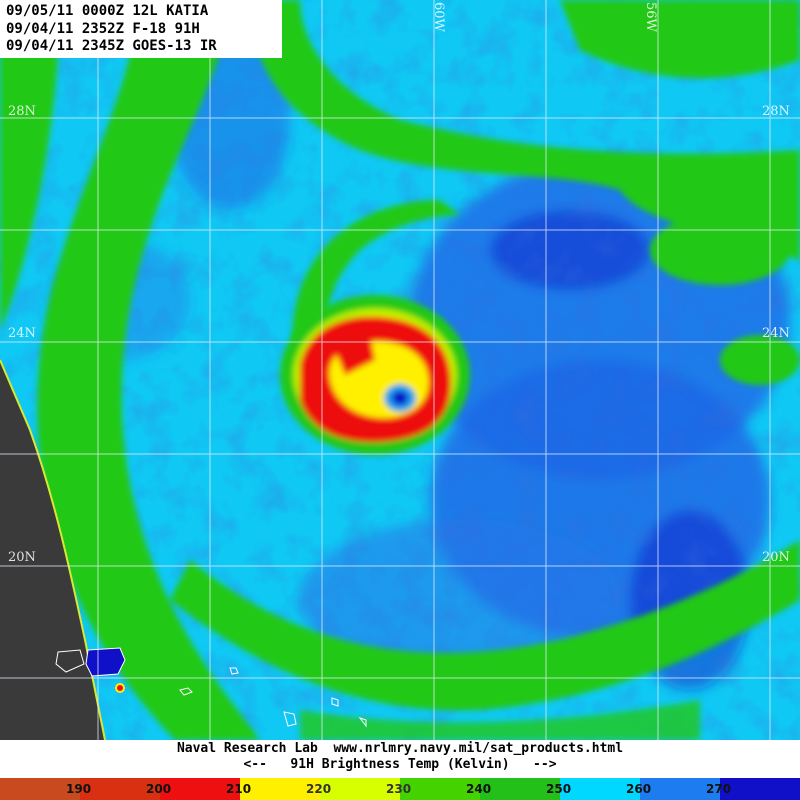  I want to click on island-puerto-rico, so click(105, 662).